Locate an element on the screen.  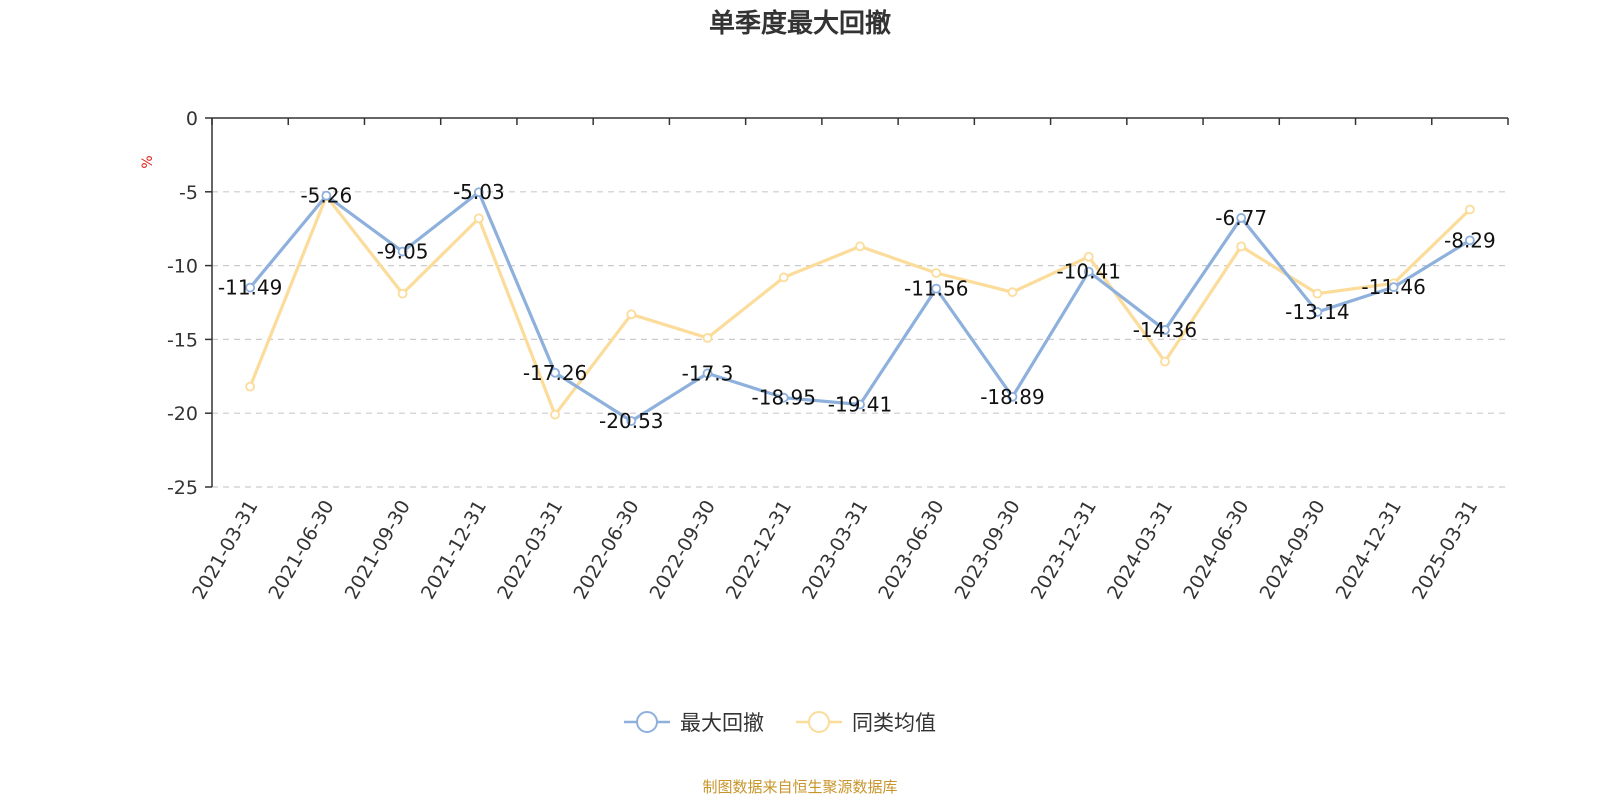
data-label: -20.53 is located at coordinates (631, 421).